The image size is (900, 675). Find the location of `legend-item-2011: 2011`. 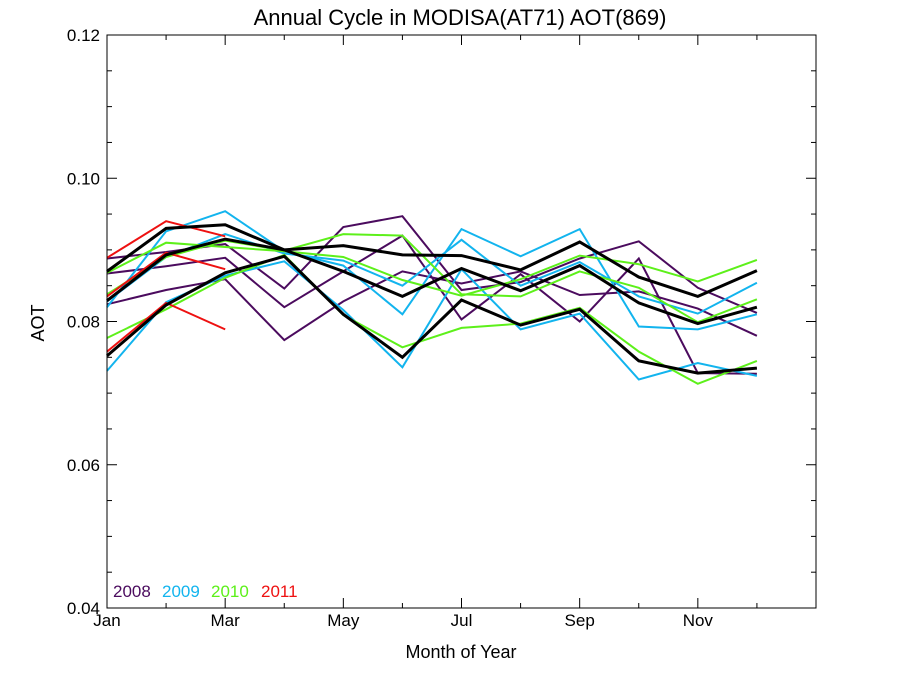

legend-item-2011: 2011 is located at coordinates (279, 591).